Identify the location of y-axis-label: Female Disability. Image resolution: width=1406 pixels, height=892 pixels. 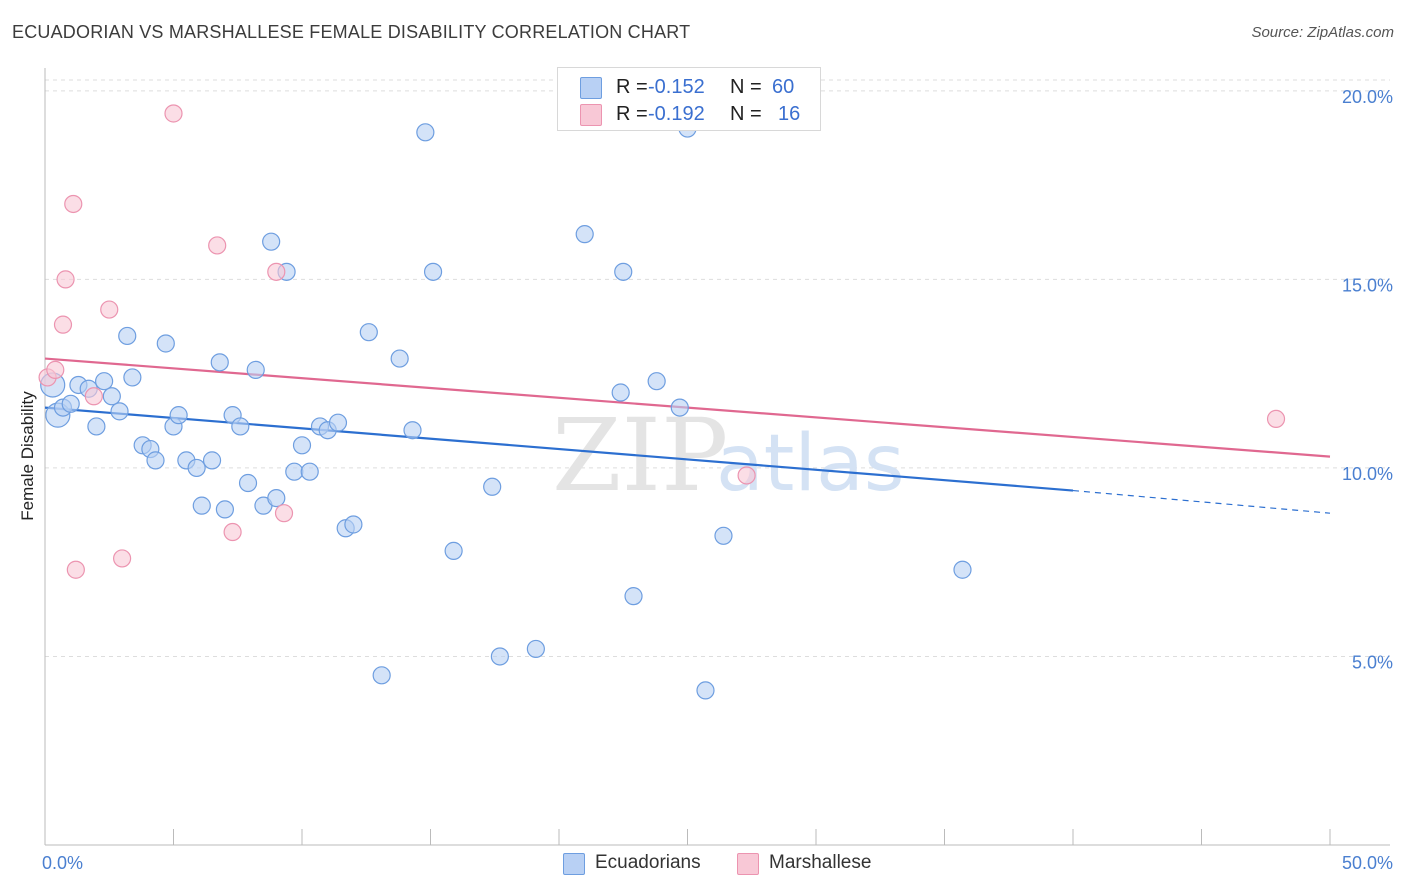
(27, 456).